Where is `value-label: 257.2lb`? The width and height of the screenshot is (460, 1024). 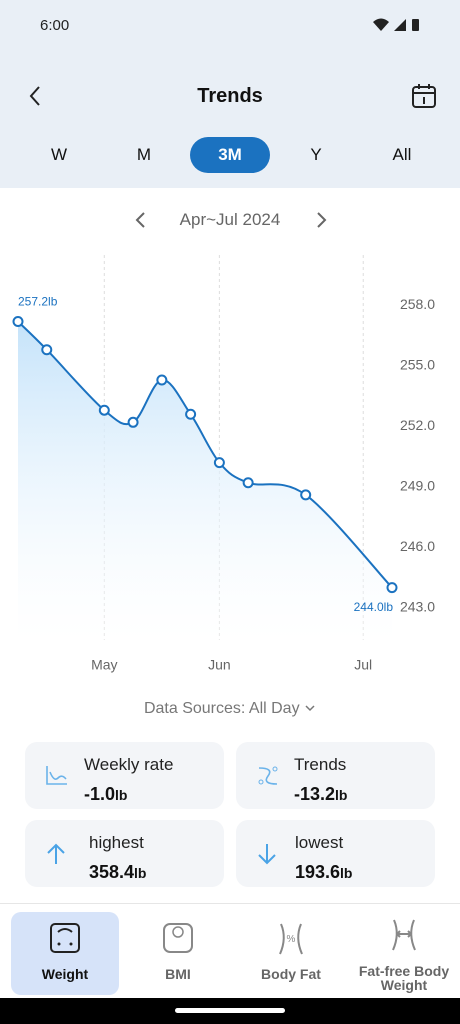 value-label: 257.2lb is located at coordinates (38, 302).